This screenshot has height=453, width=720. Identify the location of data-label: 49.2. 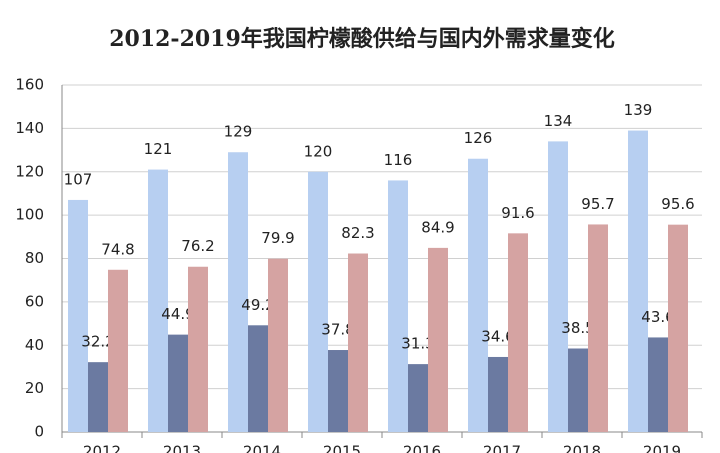
(257, 305).